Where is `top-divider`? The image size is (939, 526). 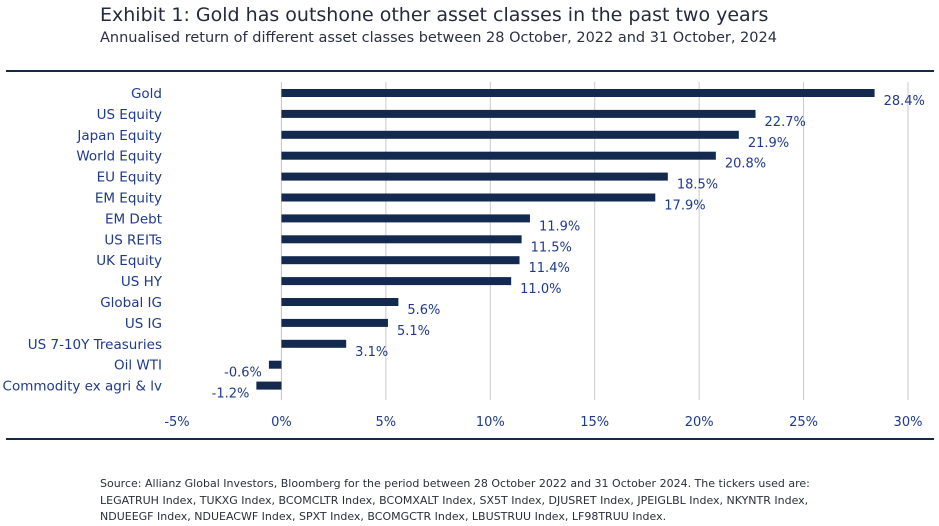
top-divider is located at coordinates (470, 71).